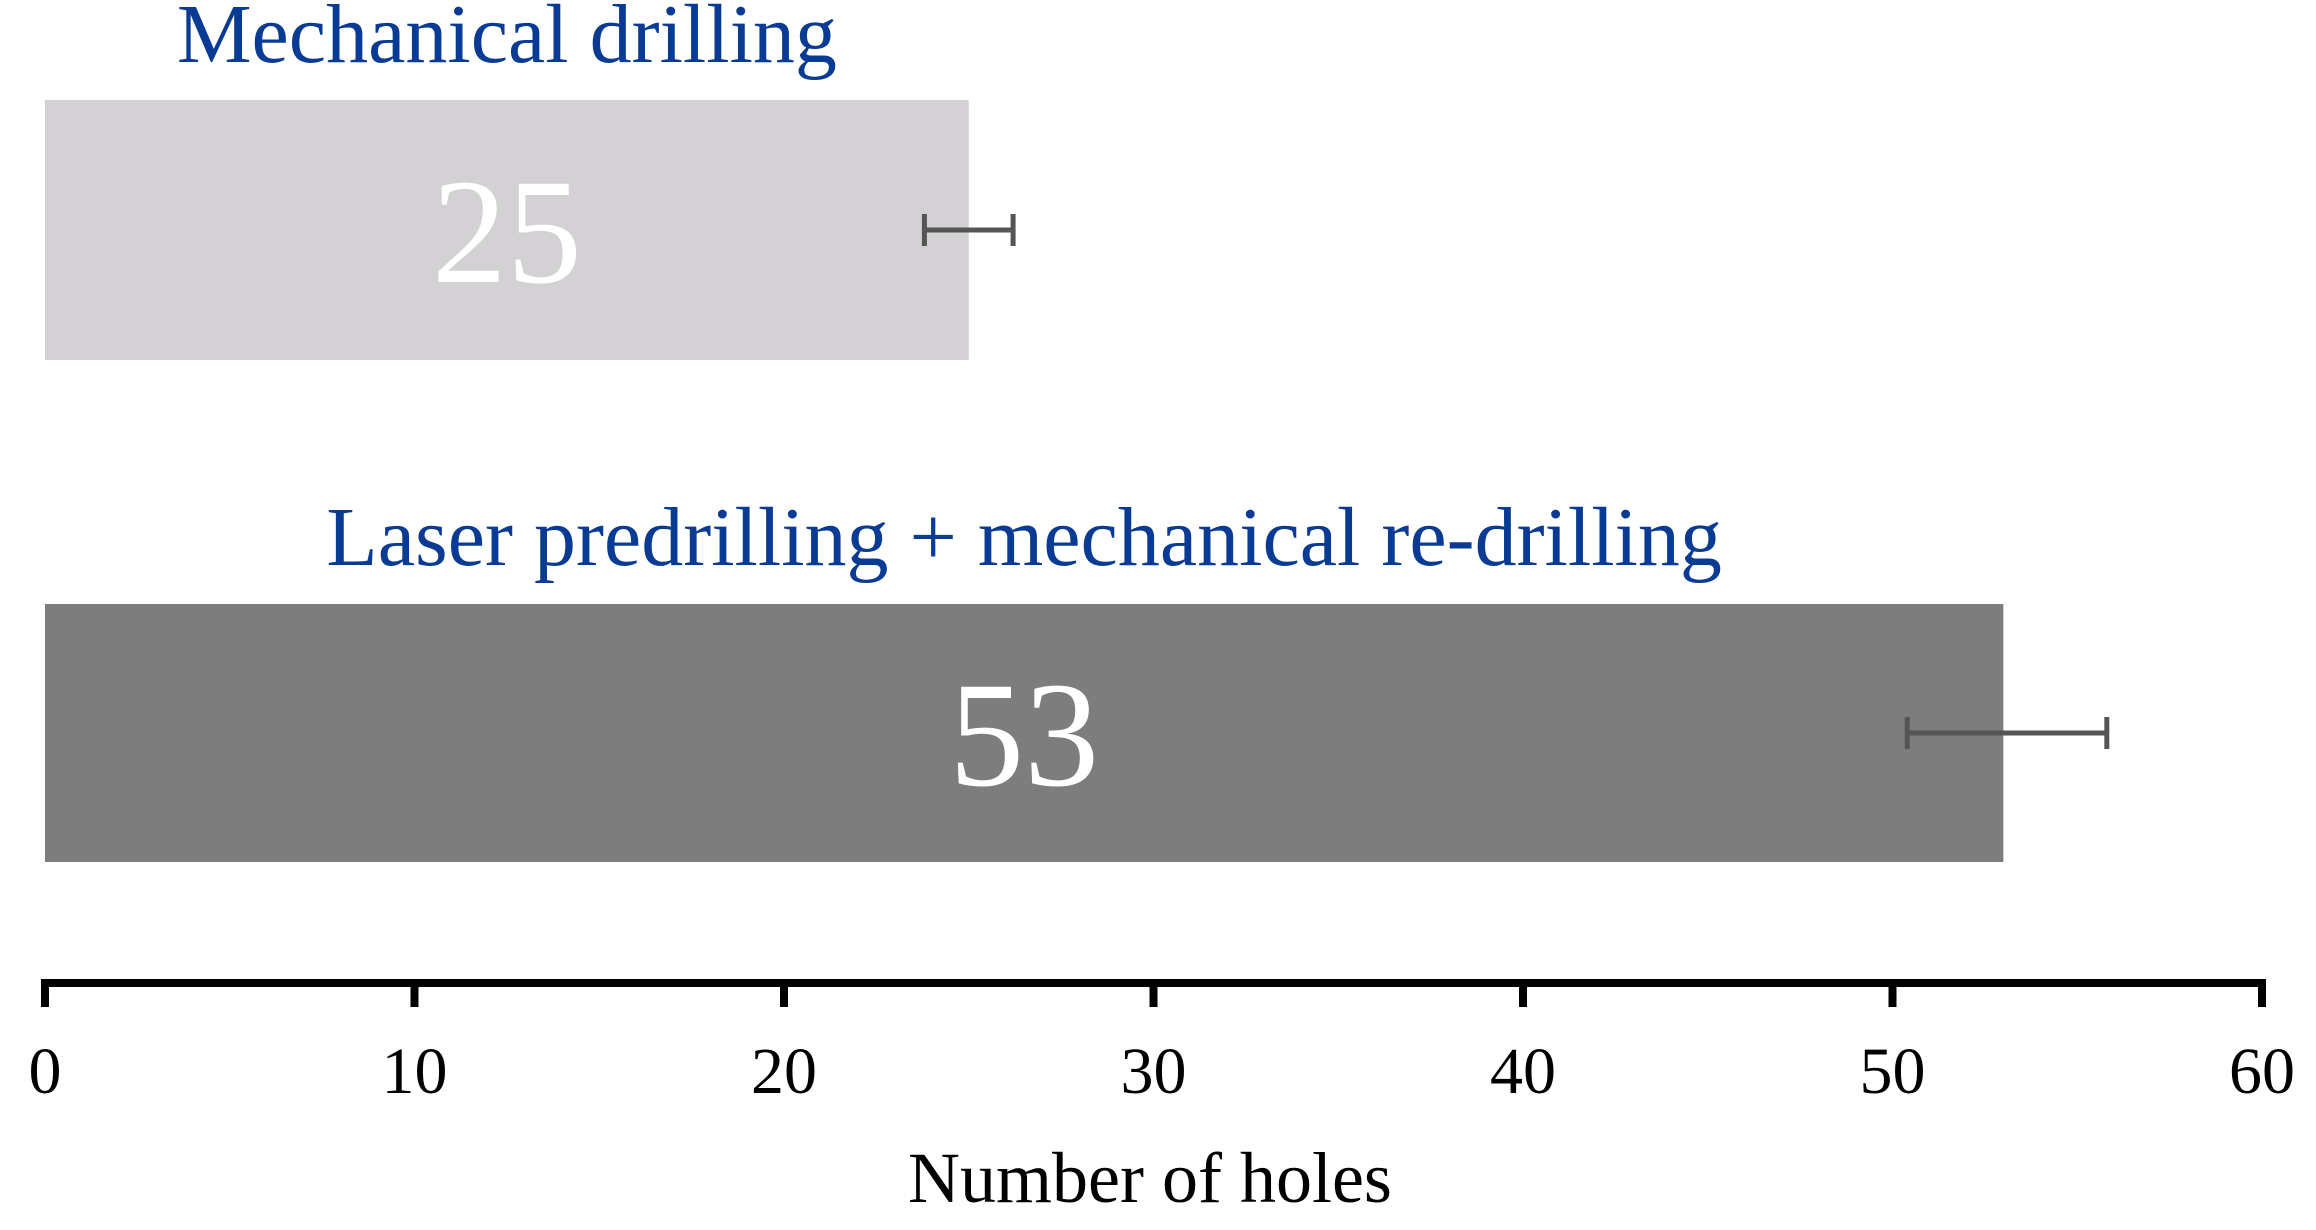  What do you see at coordinates (45, 1071) in the screenshot?
I see `x-tick-label: 0` at bounding box center [45, 1071].